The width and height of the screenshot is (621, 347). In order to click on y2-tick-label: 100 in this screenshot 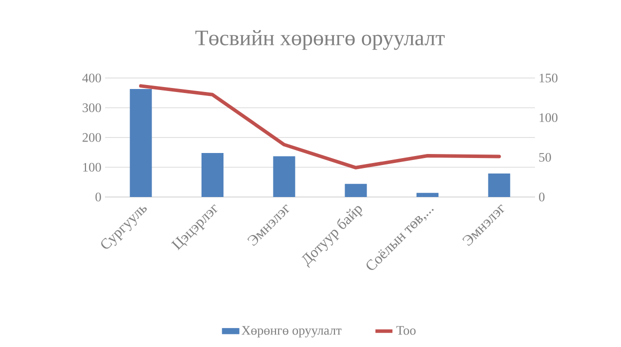, I will do `click(549, 117)`.